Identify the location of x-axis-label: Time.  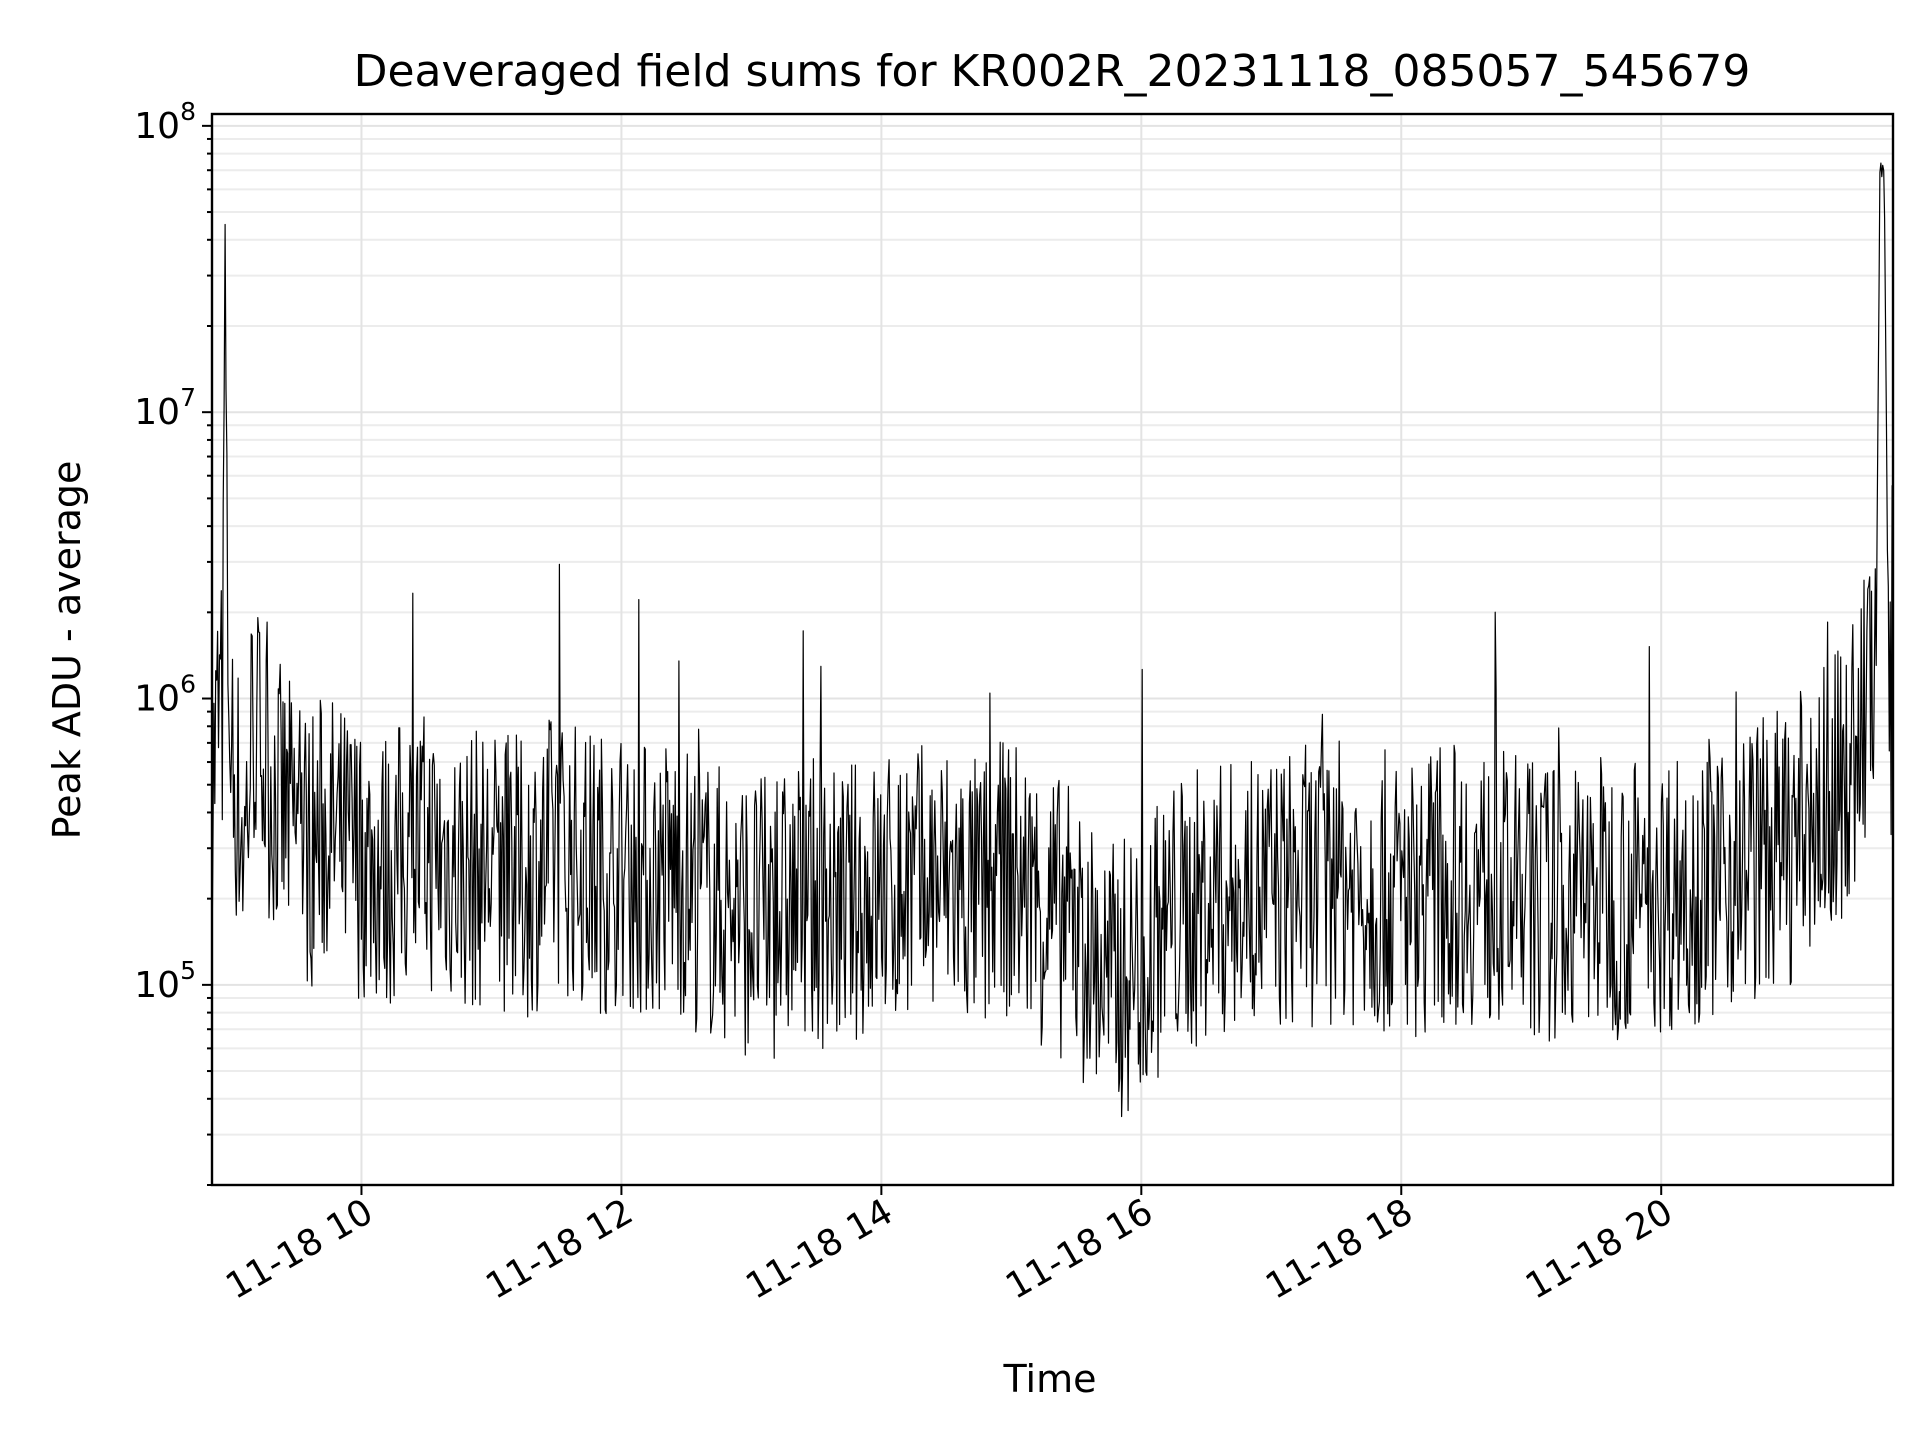
(1050, 1379).